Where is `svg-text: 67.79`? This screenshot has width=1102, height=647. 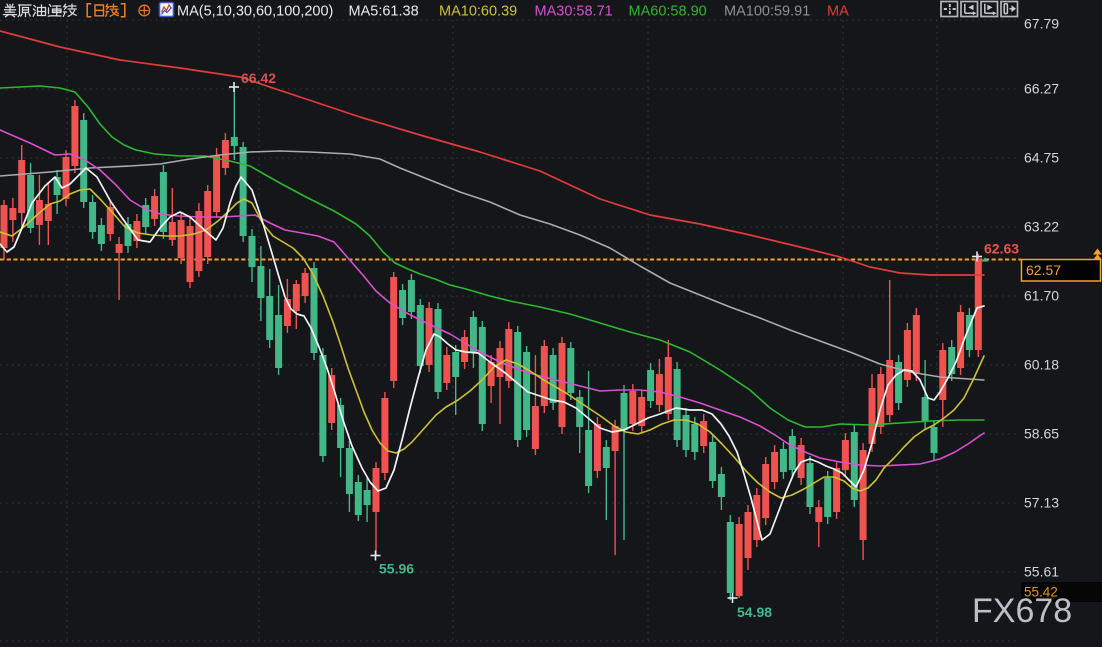
svg-text: 67.79 is located at coordinates (1041, 24).